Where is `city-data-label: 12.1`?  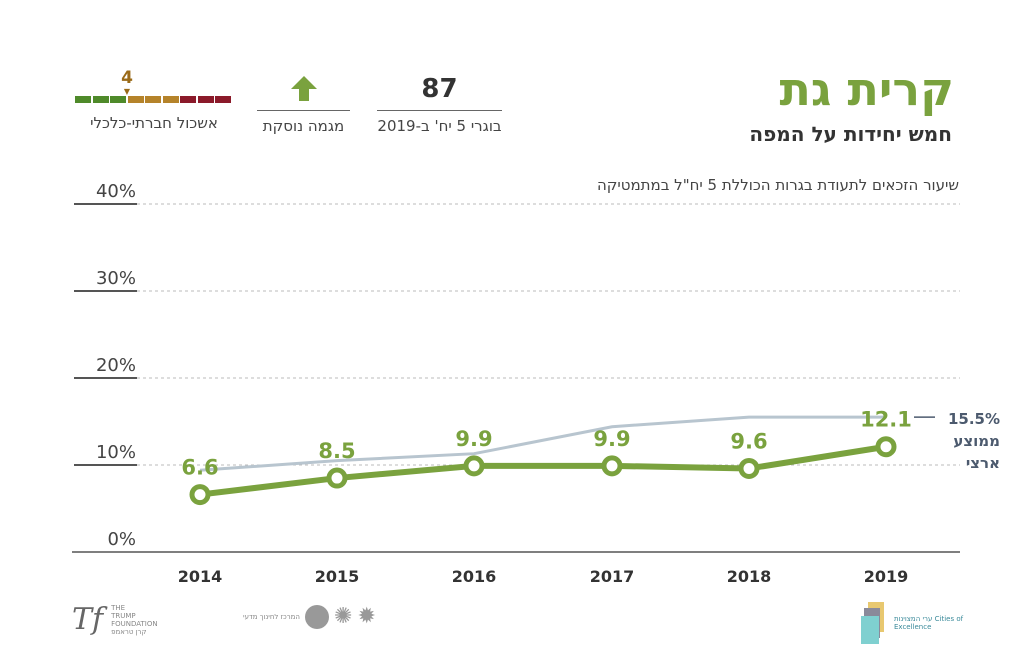 city-data-label: 12.1 is located at coordinates (886, 420).